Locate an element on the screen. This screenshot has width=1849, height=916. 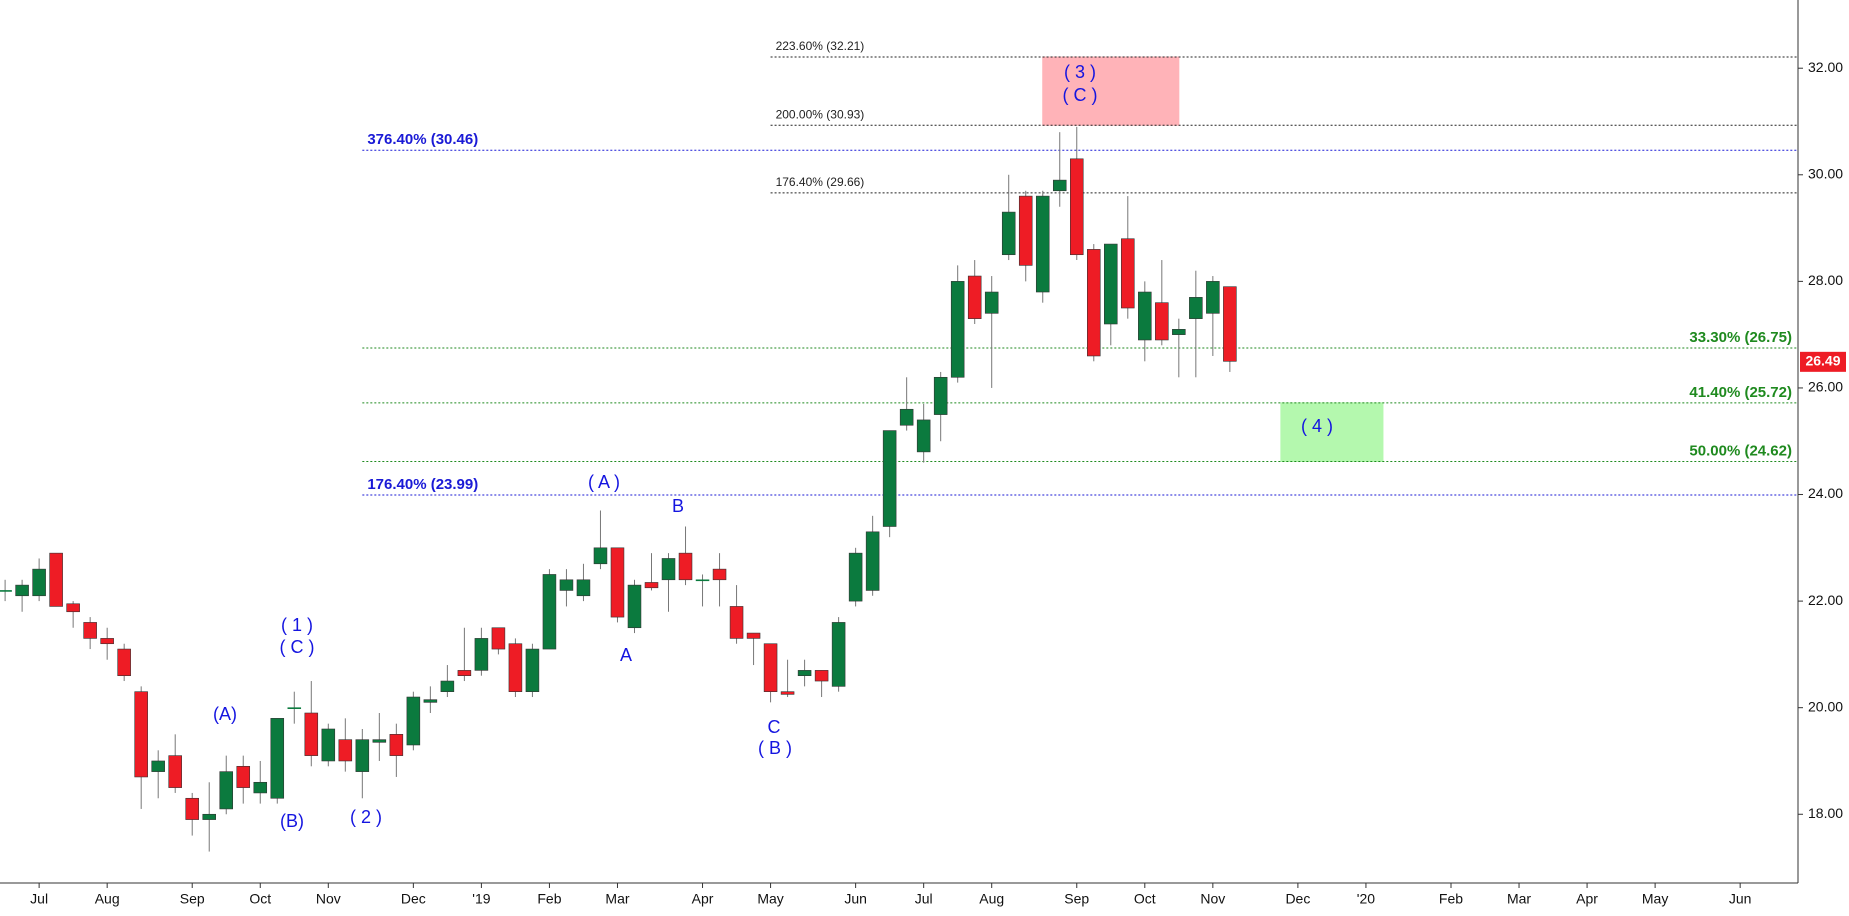
wave-label: ( 2 ) is located at coordinates (366, 817).